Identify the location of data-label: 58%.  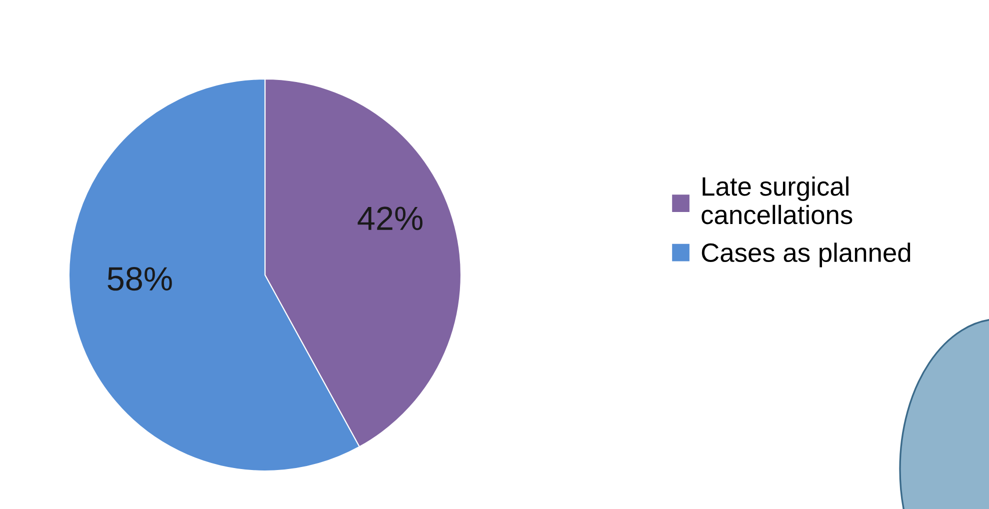
(140, 279).